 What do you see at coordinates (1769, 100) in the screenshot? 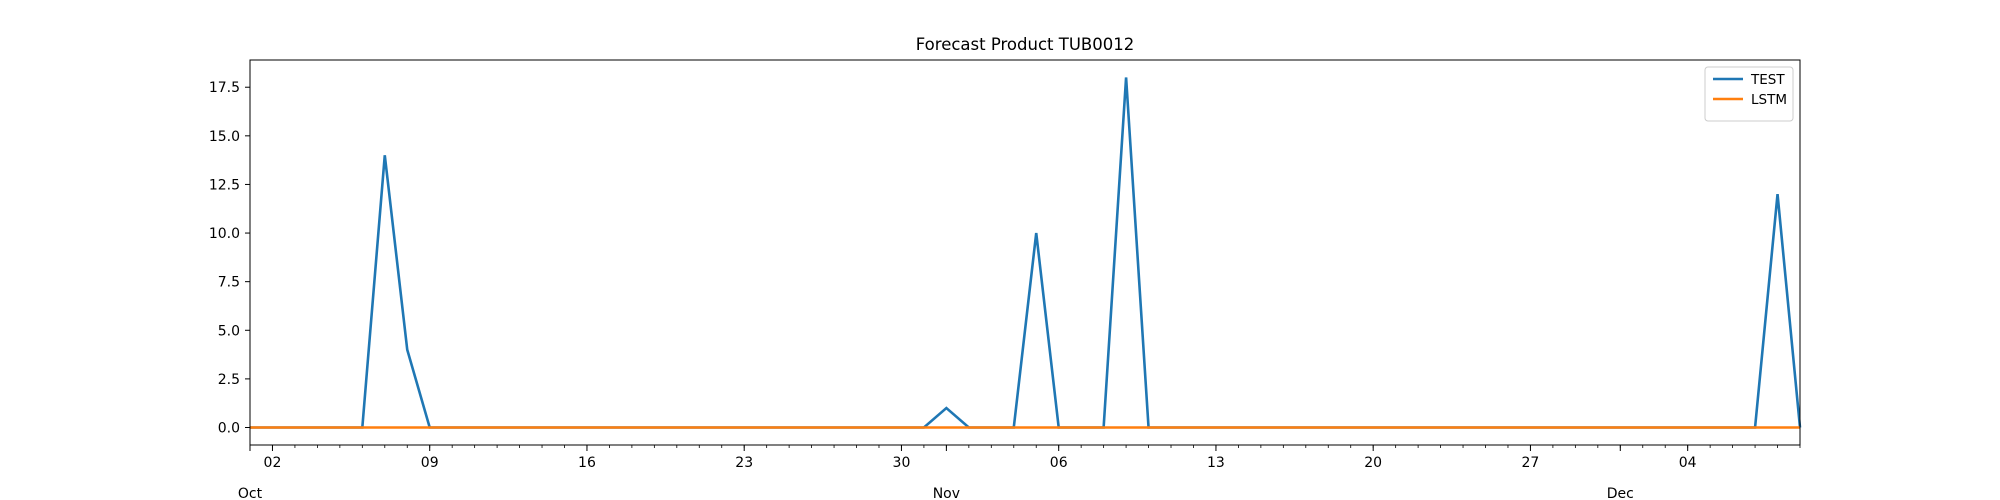
I see `legend-label-lstm: LSTM` at bounding box center [1769, 100].